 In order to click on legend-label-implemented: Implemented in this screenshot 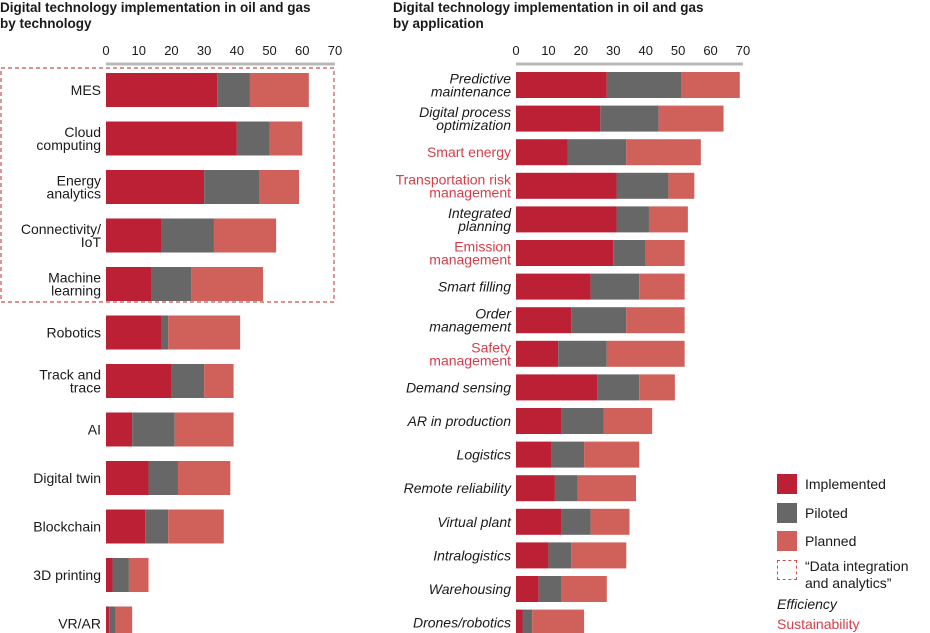, I will do `click(845, 484)`.